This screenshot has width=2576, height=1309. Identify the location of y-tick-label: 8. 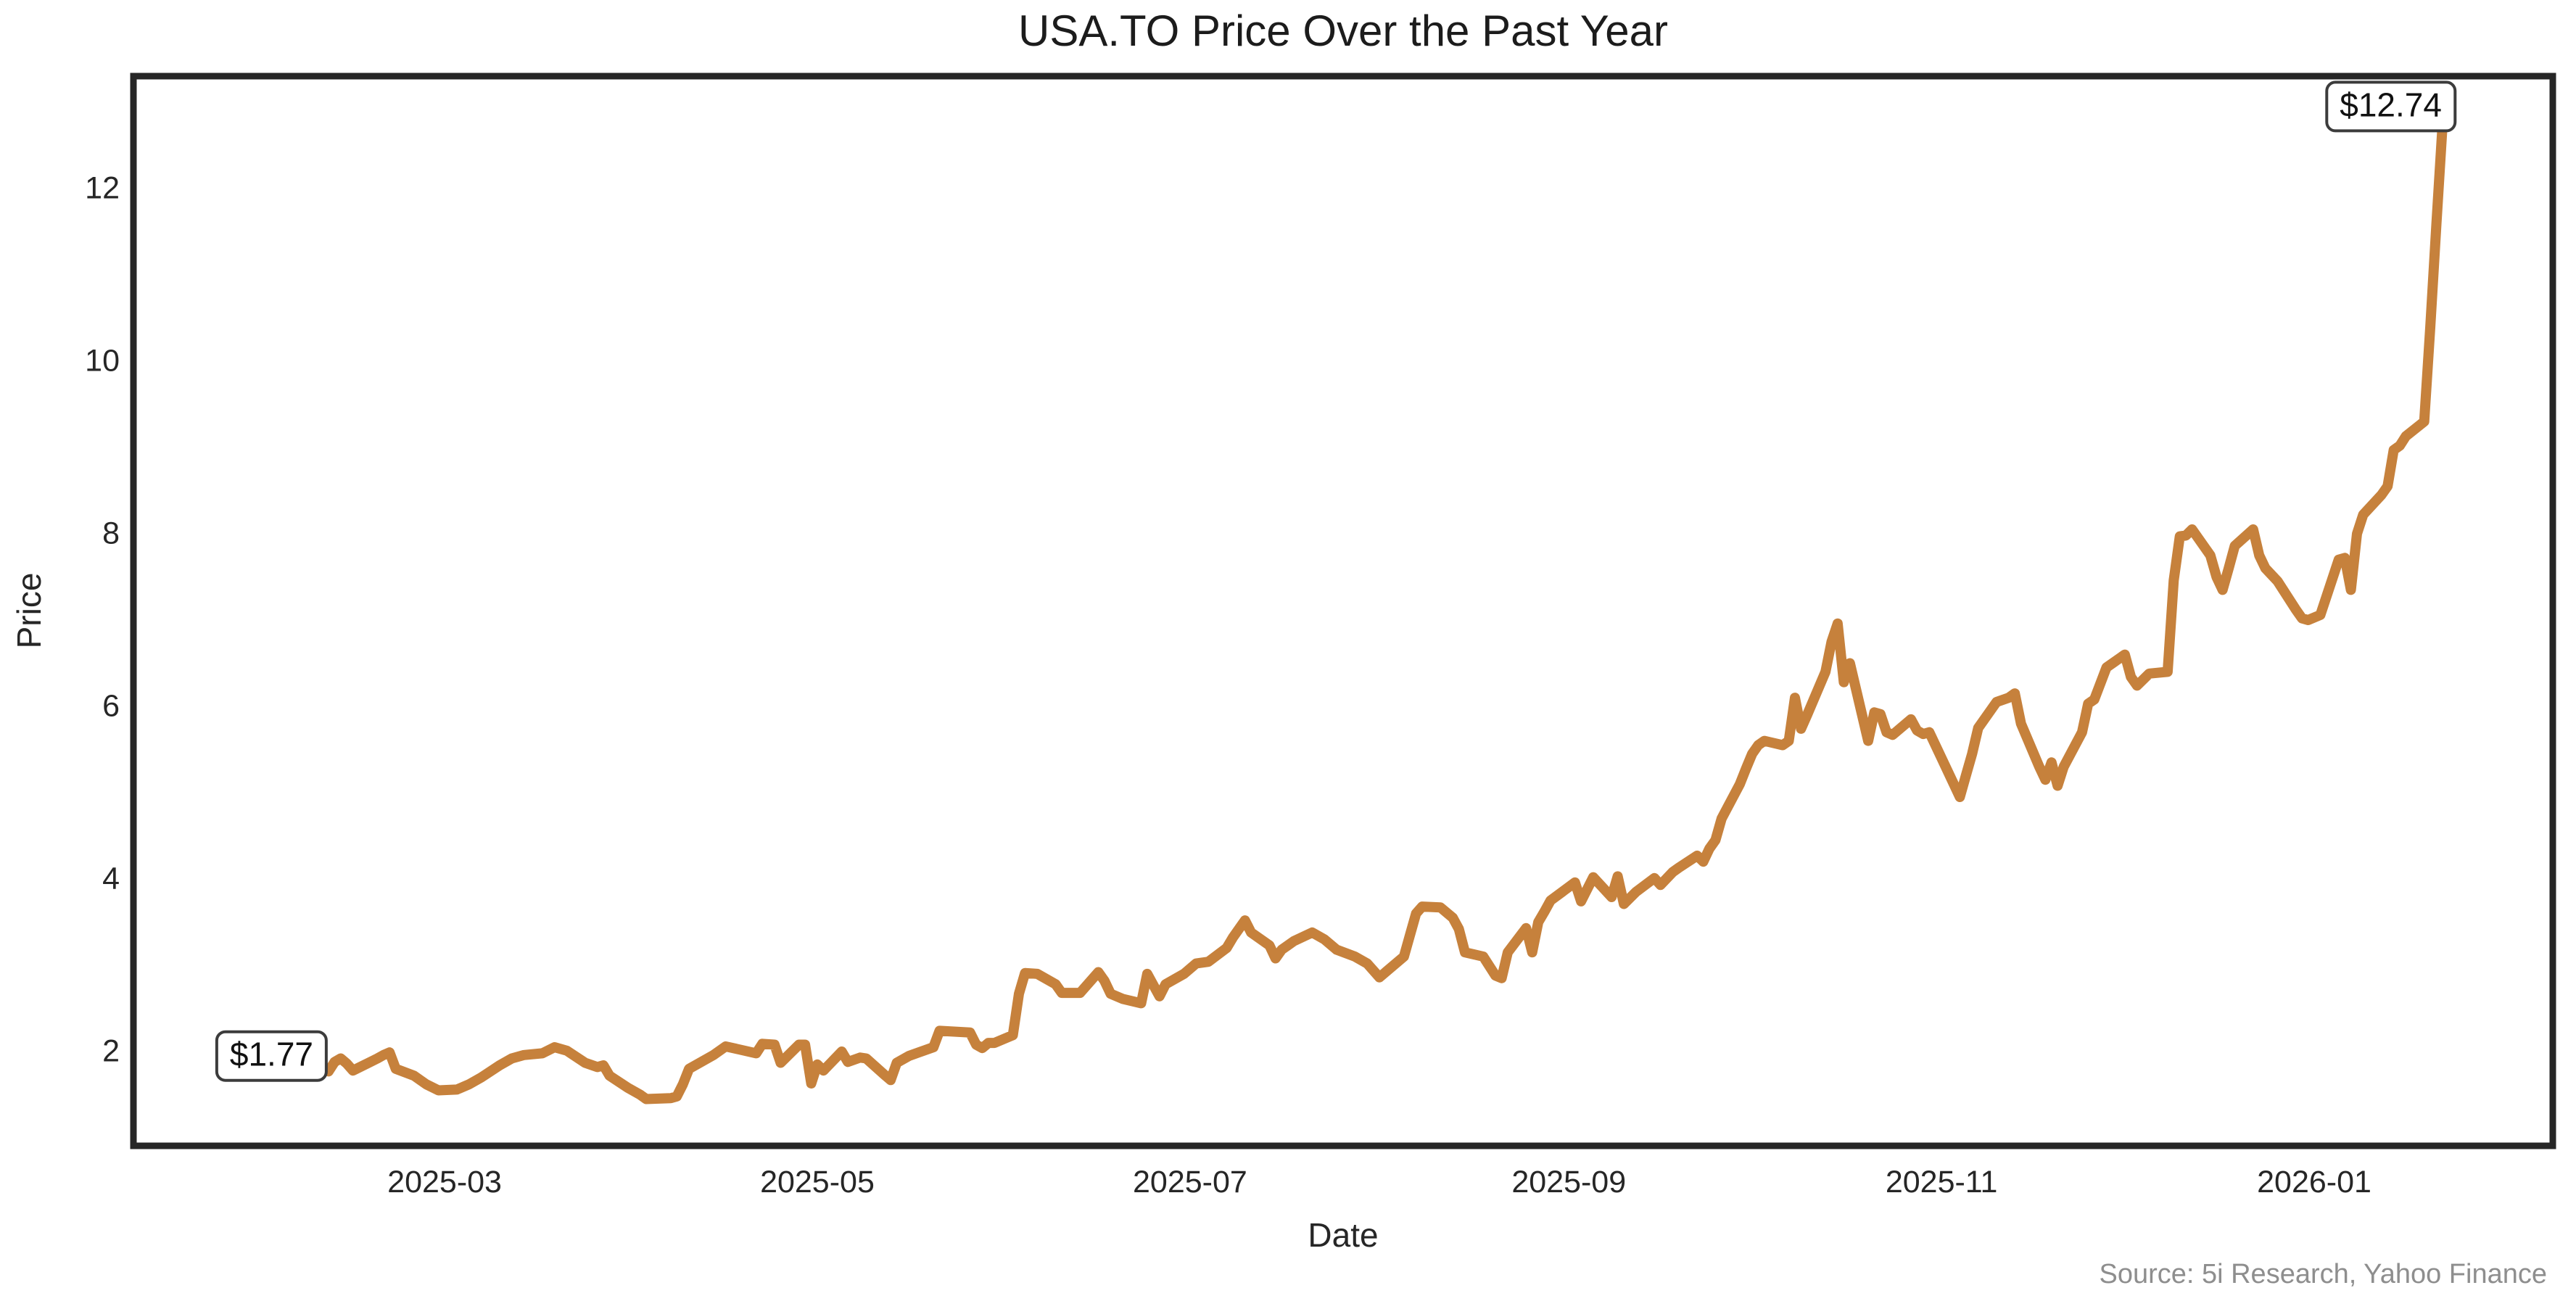
(111, 533).